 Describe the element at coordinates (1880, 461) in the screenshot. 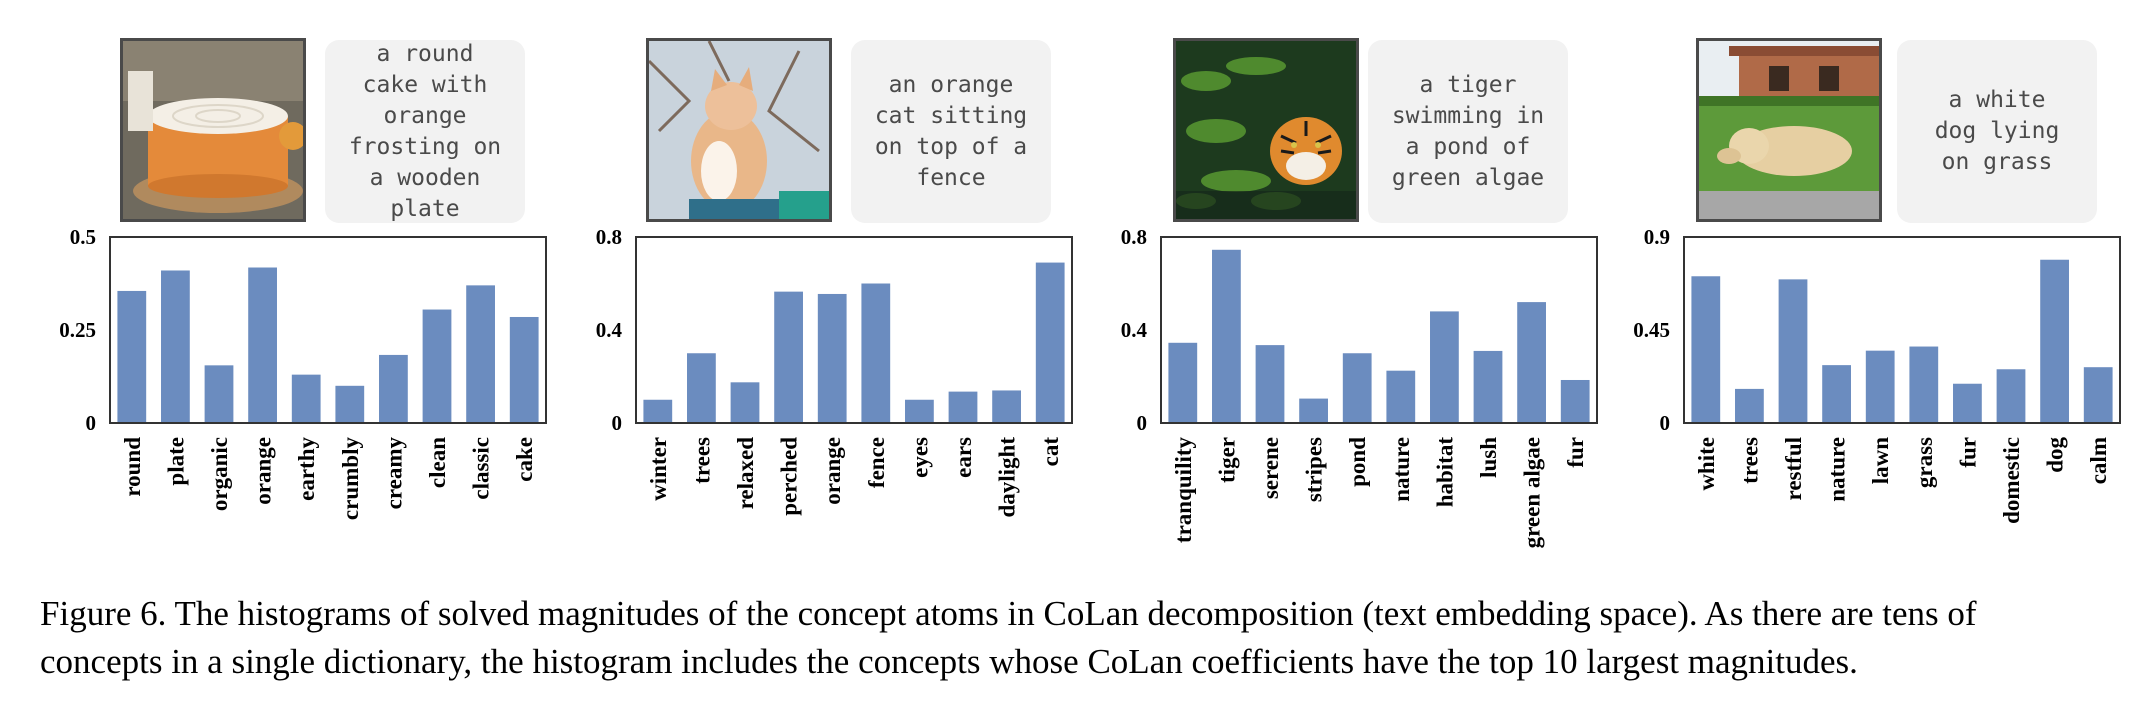

I see `x-tick-label: lawn` at that location.